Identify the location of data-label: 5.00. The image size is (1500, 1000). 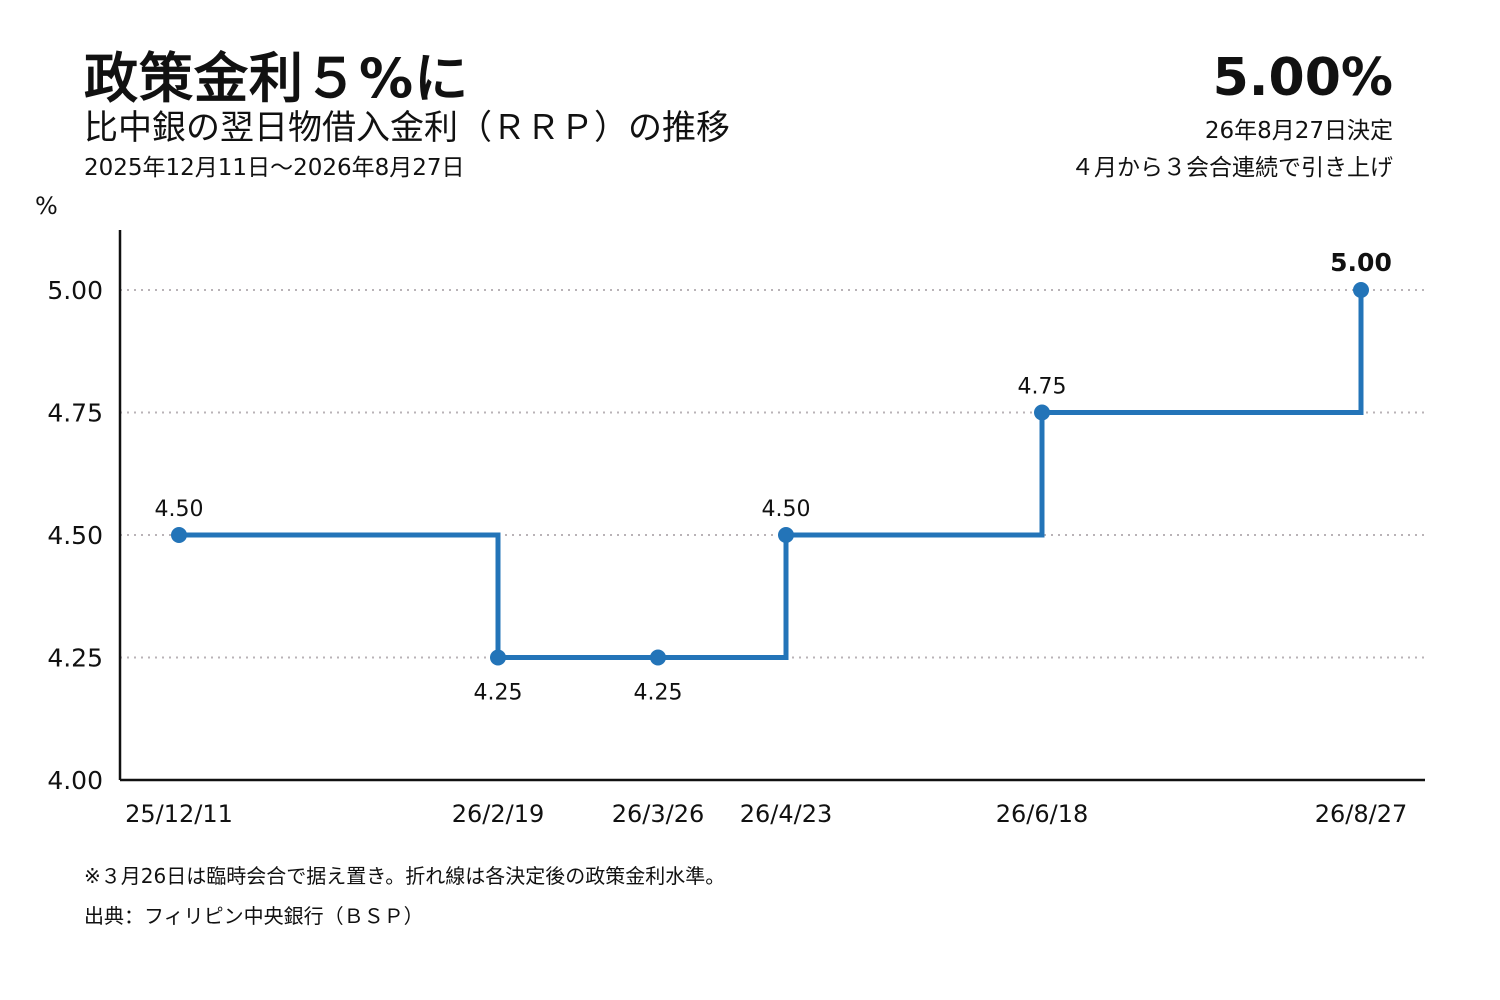
(1361, 262).